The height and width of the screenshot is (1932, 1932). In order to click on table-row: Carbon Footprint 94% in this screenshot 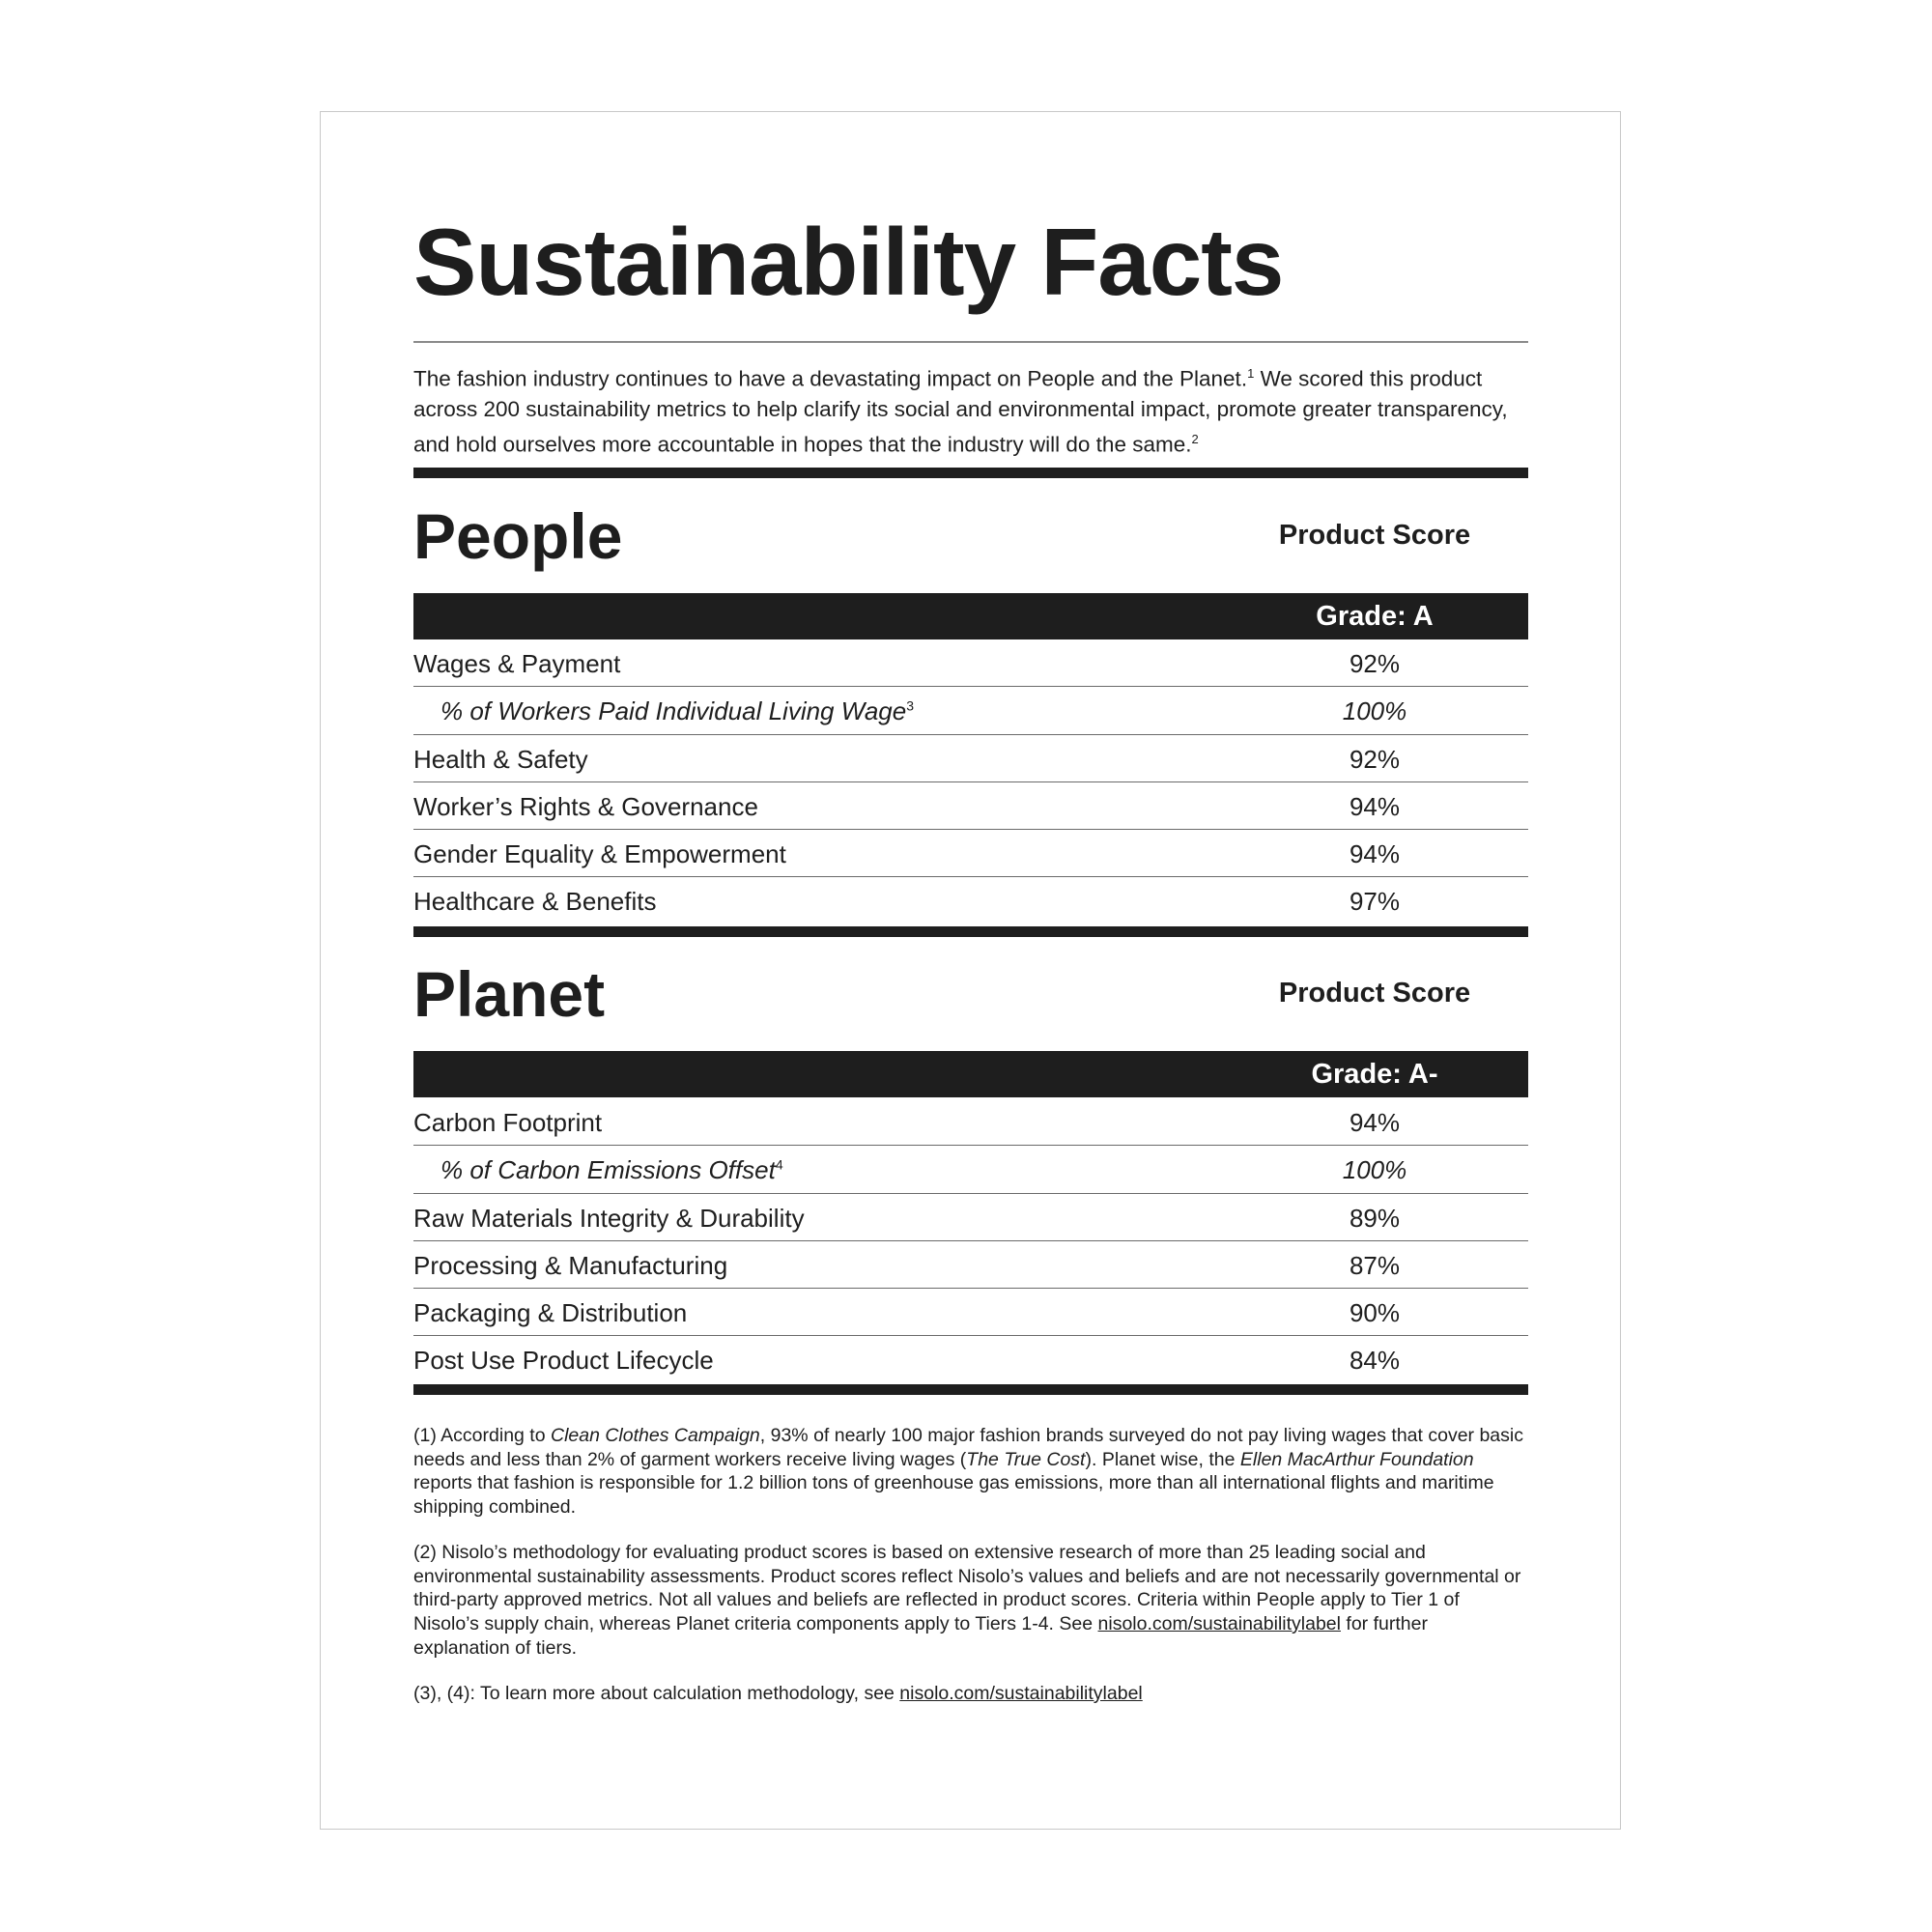, I will do `click(970, 1122)`.